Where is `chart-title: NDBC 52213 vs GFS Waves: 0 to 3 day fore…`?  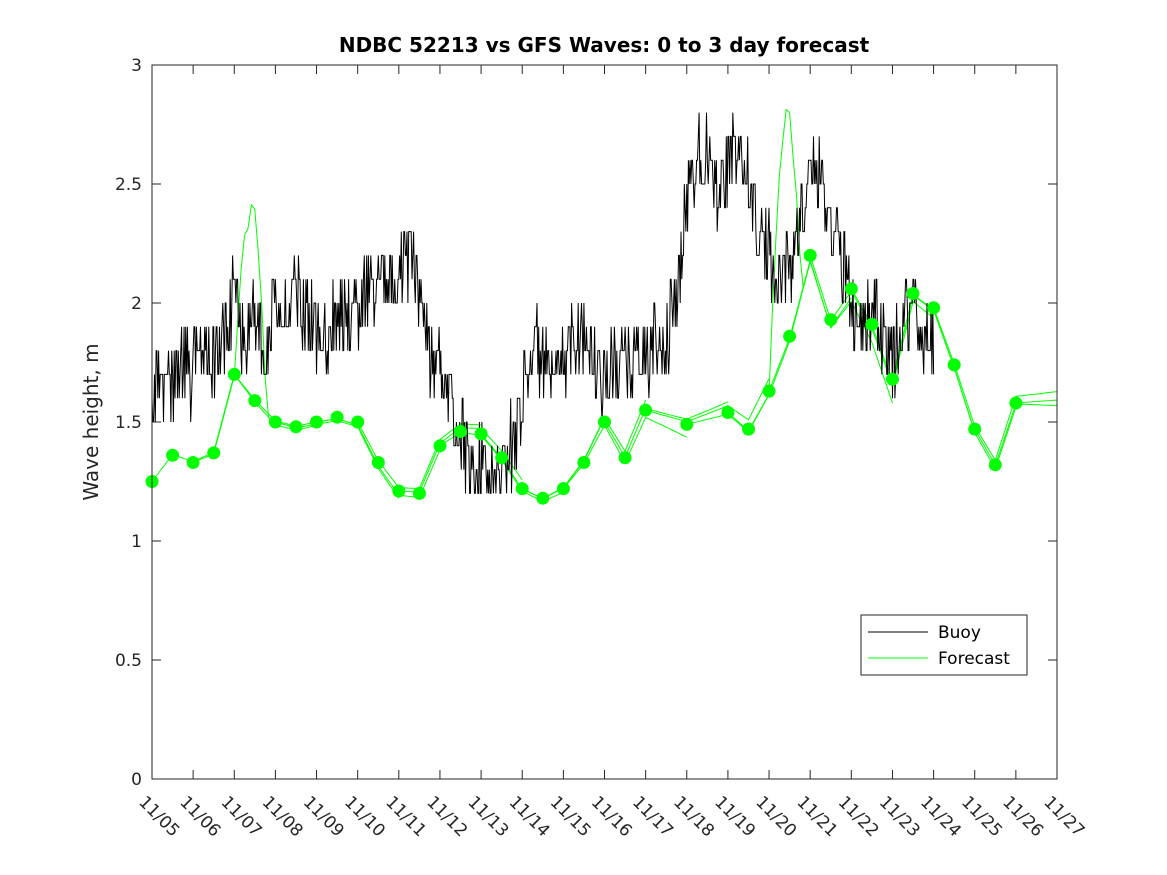 chart-title: NDBC 52213 vs GFS Waves: 0 to 3 day fore… is located at coordinates (604, 45).